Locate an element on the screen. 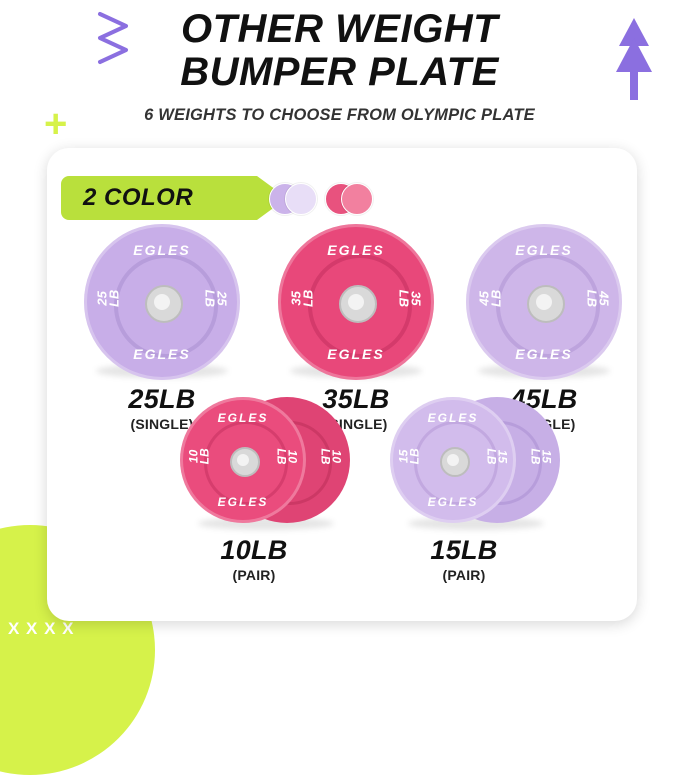  color-swatches is located at coordinates (325, 198).